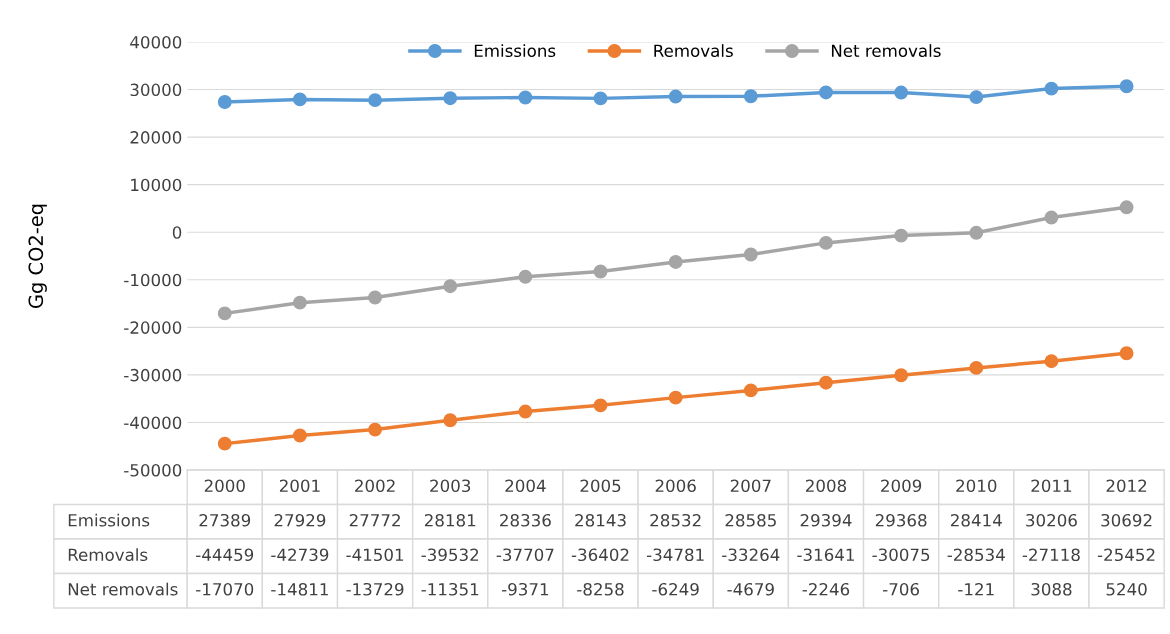 This screenshot has width=1170, height=634. Describe the element at coordinates (750, 486) in the screenshot. I see `x-tick-label: 2007` at that location.